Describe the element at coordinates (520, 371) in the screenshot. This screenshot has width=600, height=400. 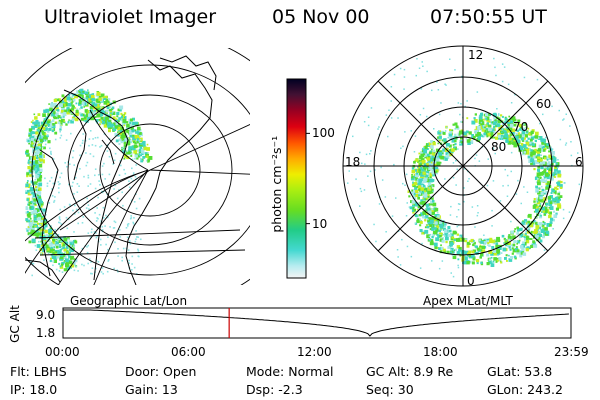
I see `info-glat: GLat: 53.8` at that location.